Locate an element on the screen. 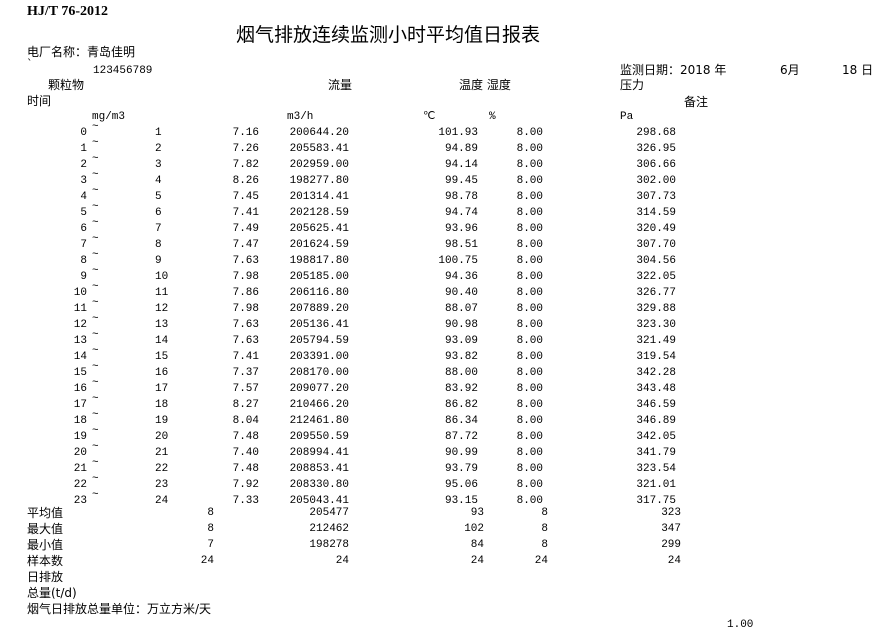 Image resolution: width=886 pixels, height=642 pixels. pressure-cell: 346.89 is located at coordinates (656, 421).